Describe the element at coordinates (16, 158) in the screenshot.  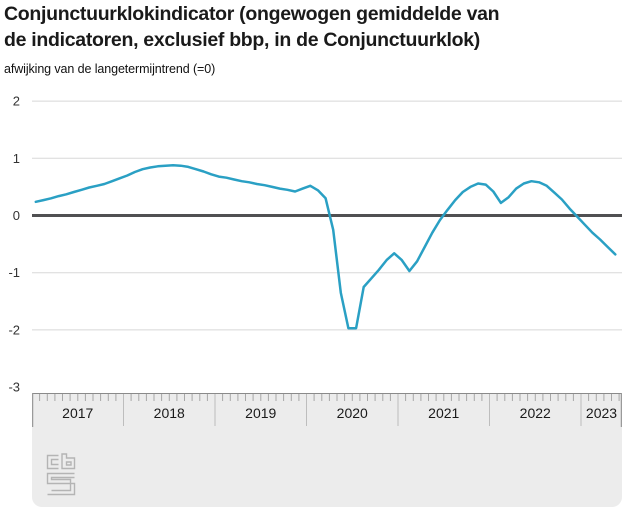
I see `y-axis-tick-label: 1` at that location.